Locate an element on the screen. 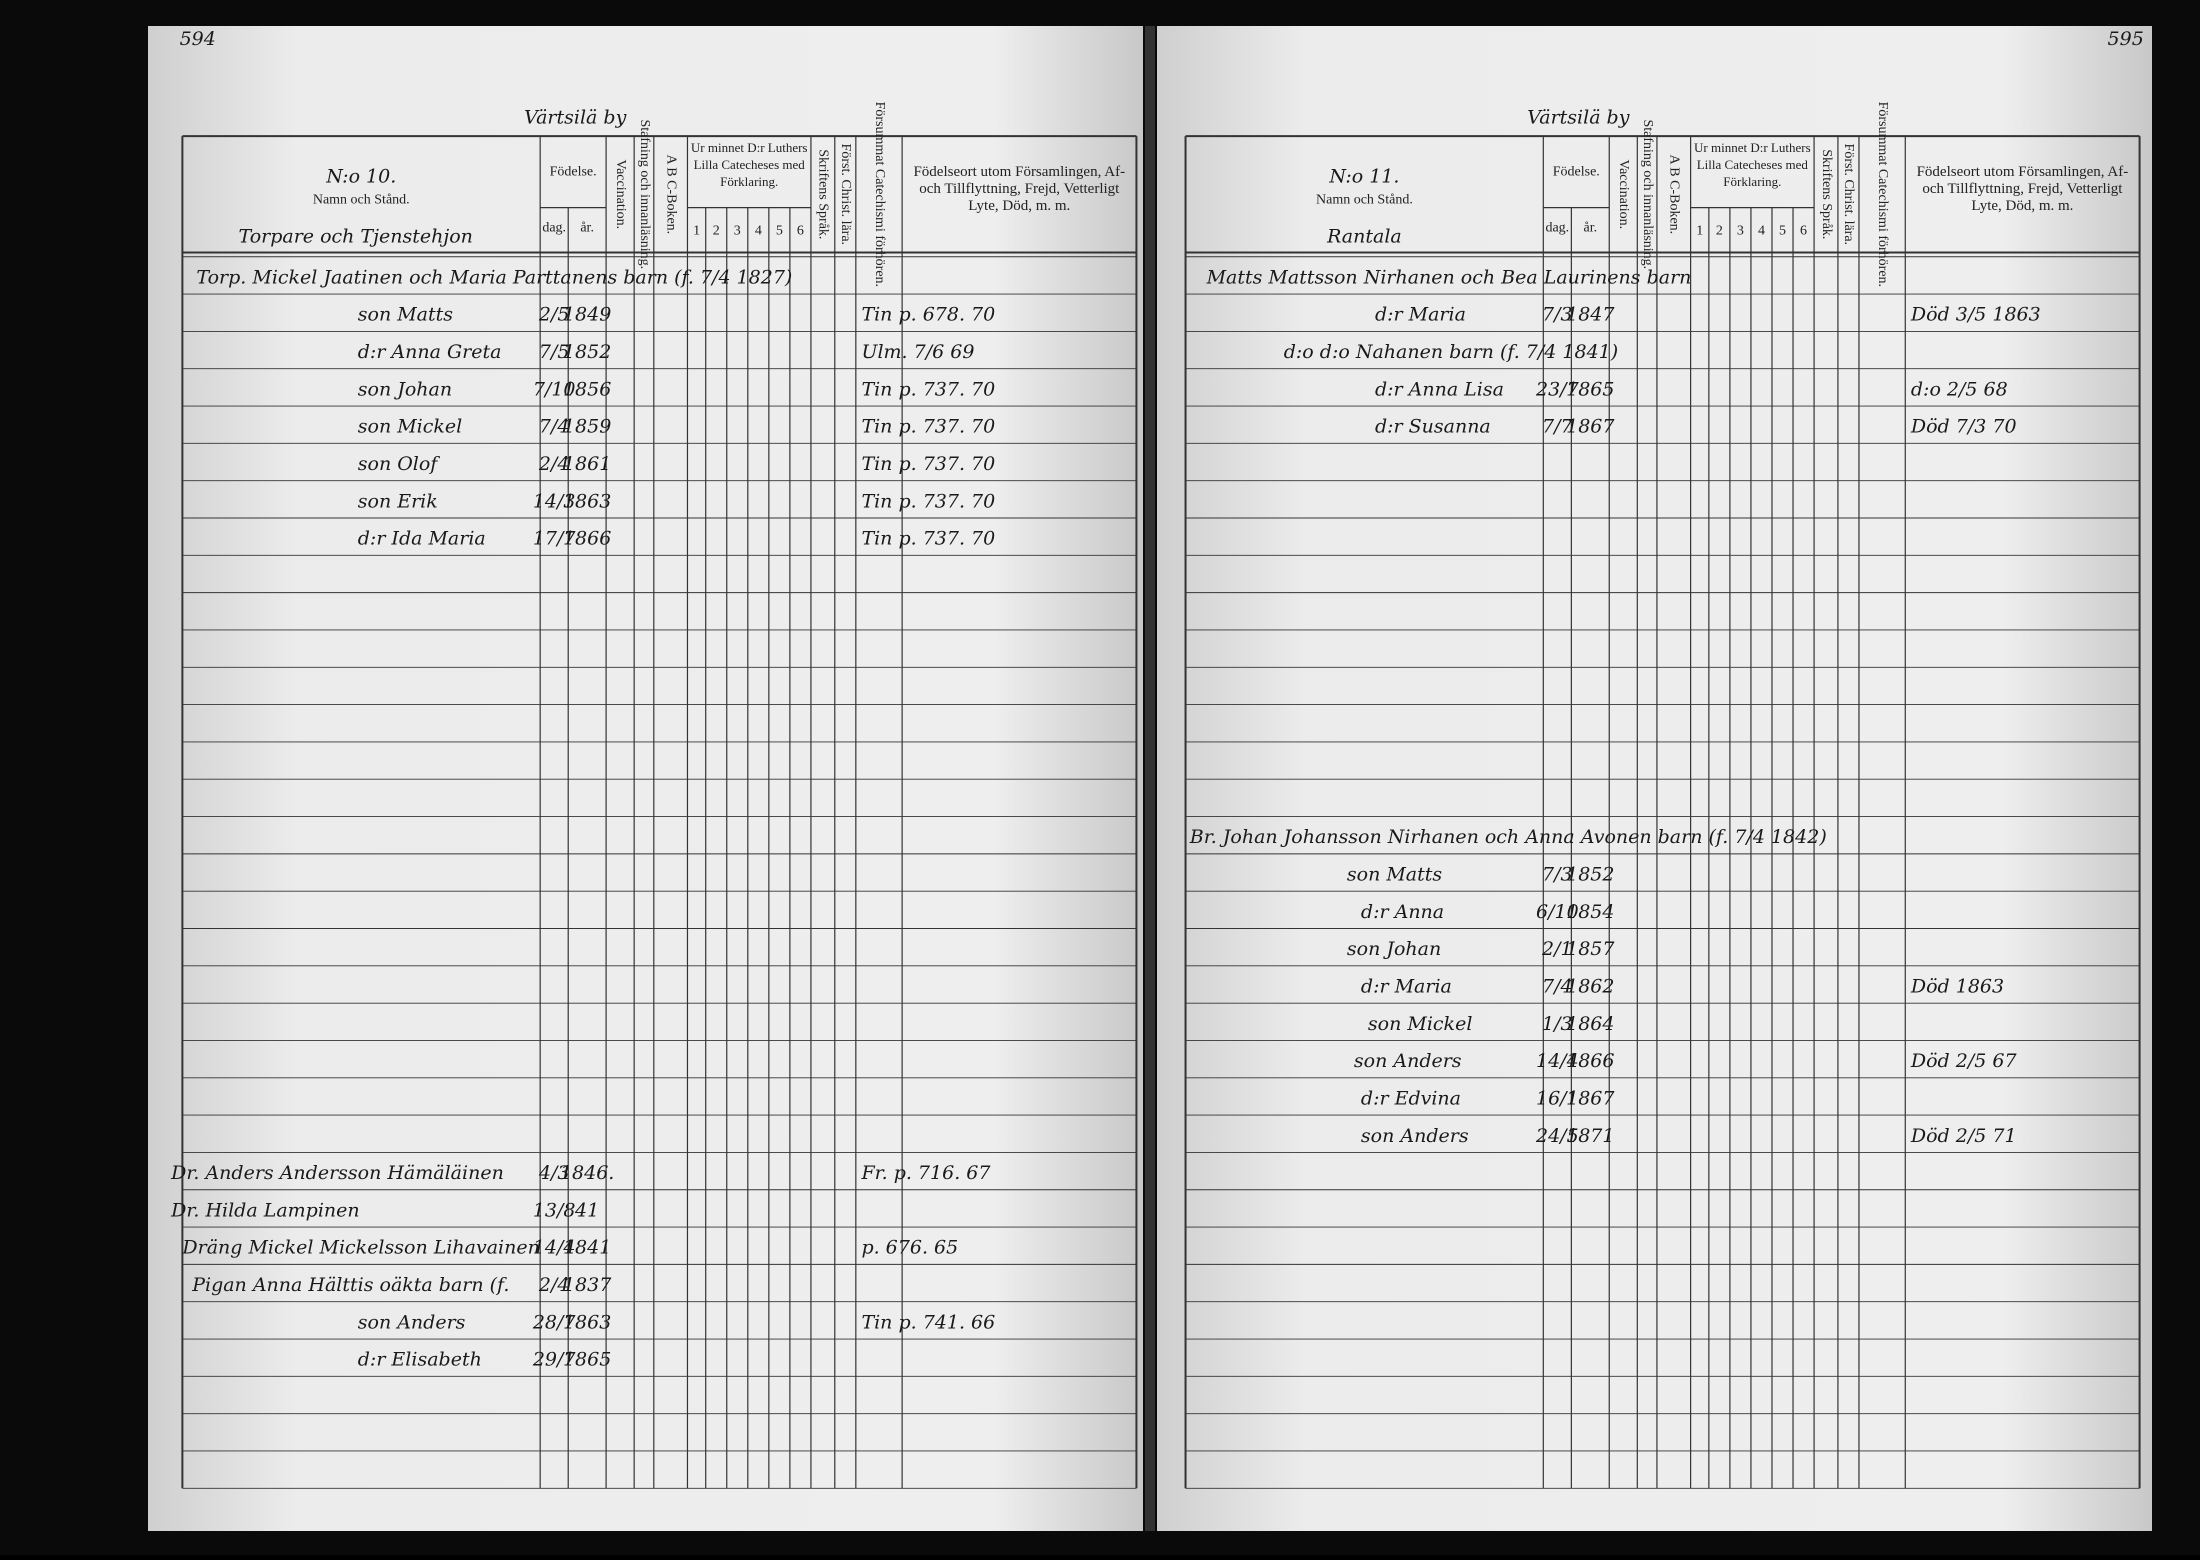 The width and height of the screenshot is (2200, 1560). entry-name: son Anders is located at coordinates (1408, 1061).